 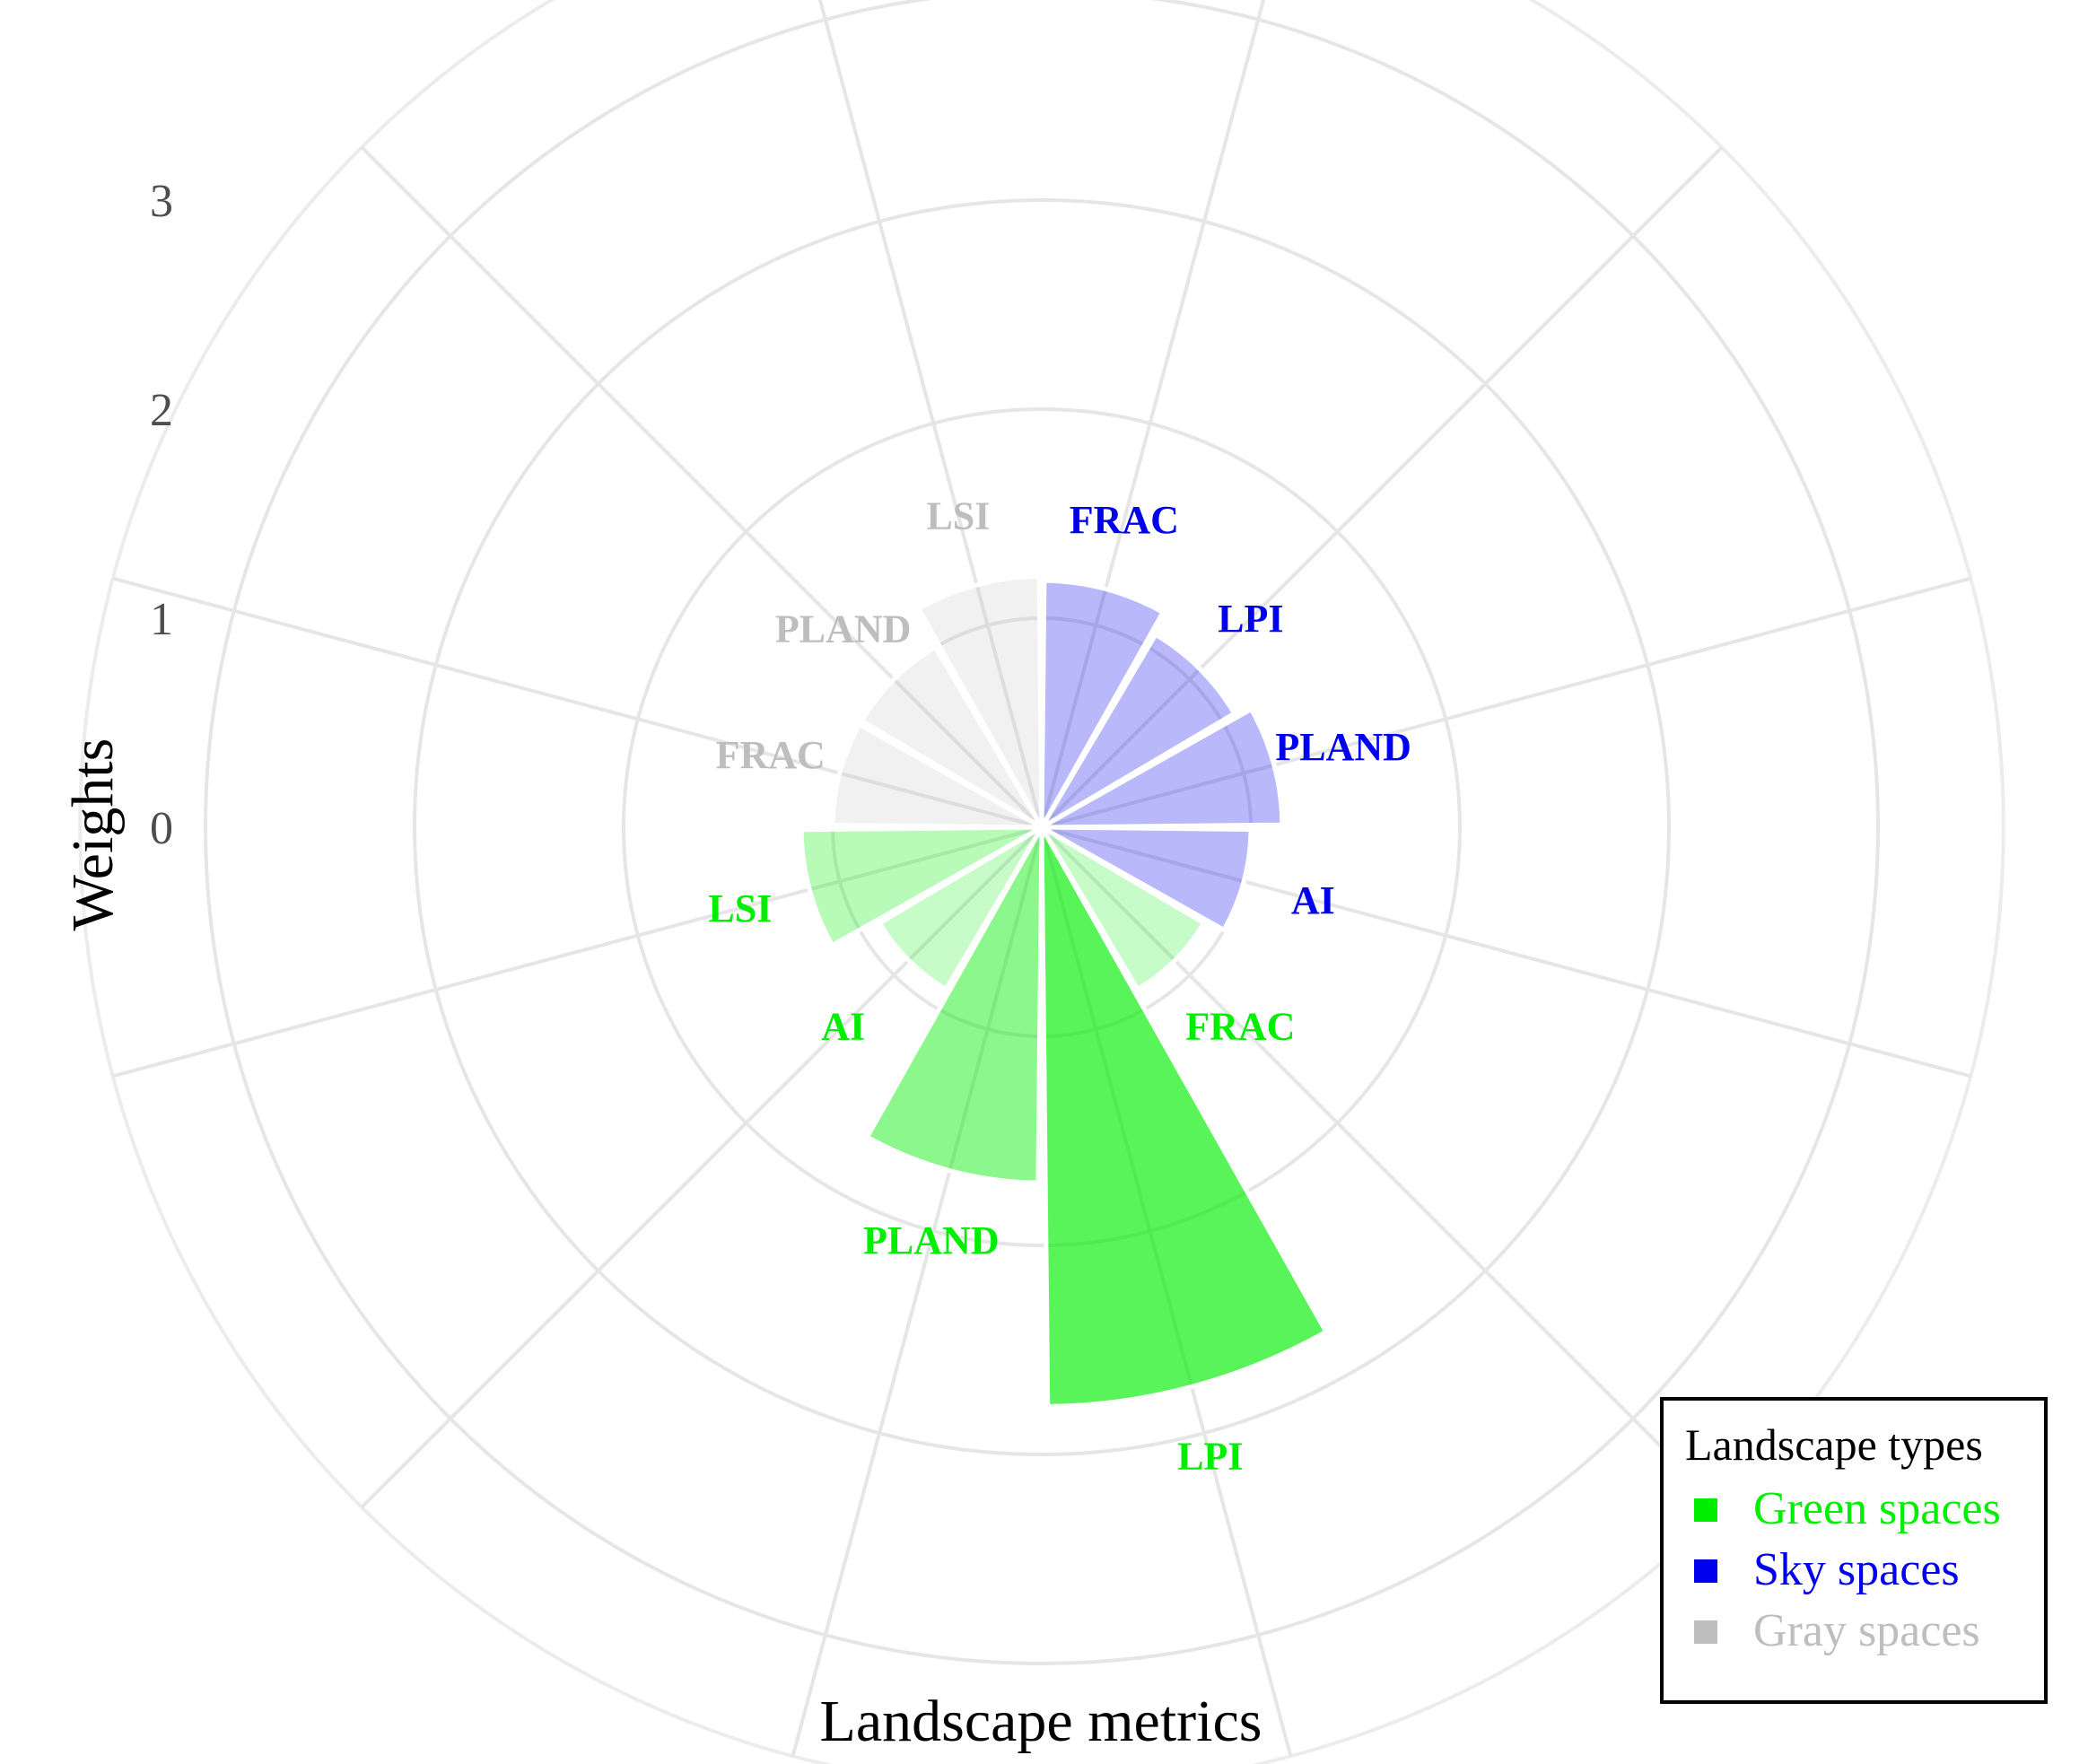 What do you see at coordinates (1877, 1508) in the screenshot?
I see `legend-label: Green spaces` at bounding box center [1877, 1508].